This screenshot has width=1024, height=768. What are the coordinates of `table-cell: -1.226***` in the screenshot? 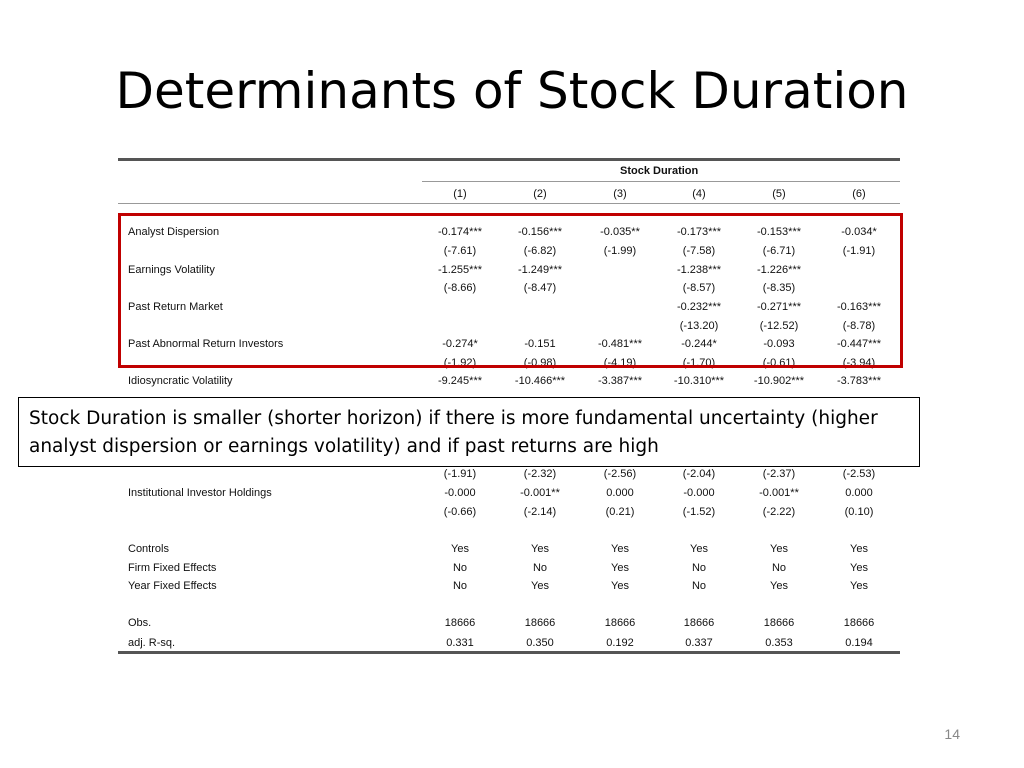 It's located at (779, 270).